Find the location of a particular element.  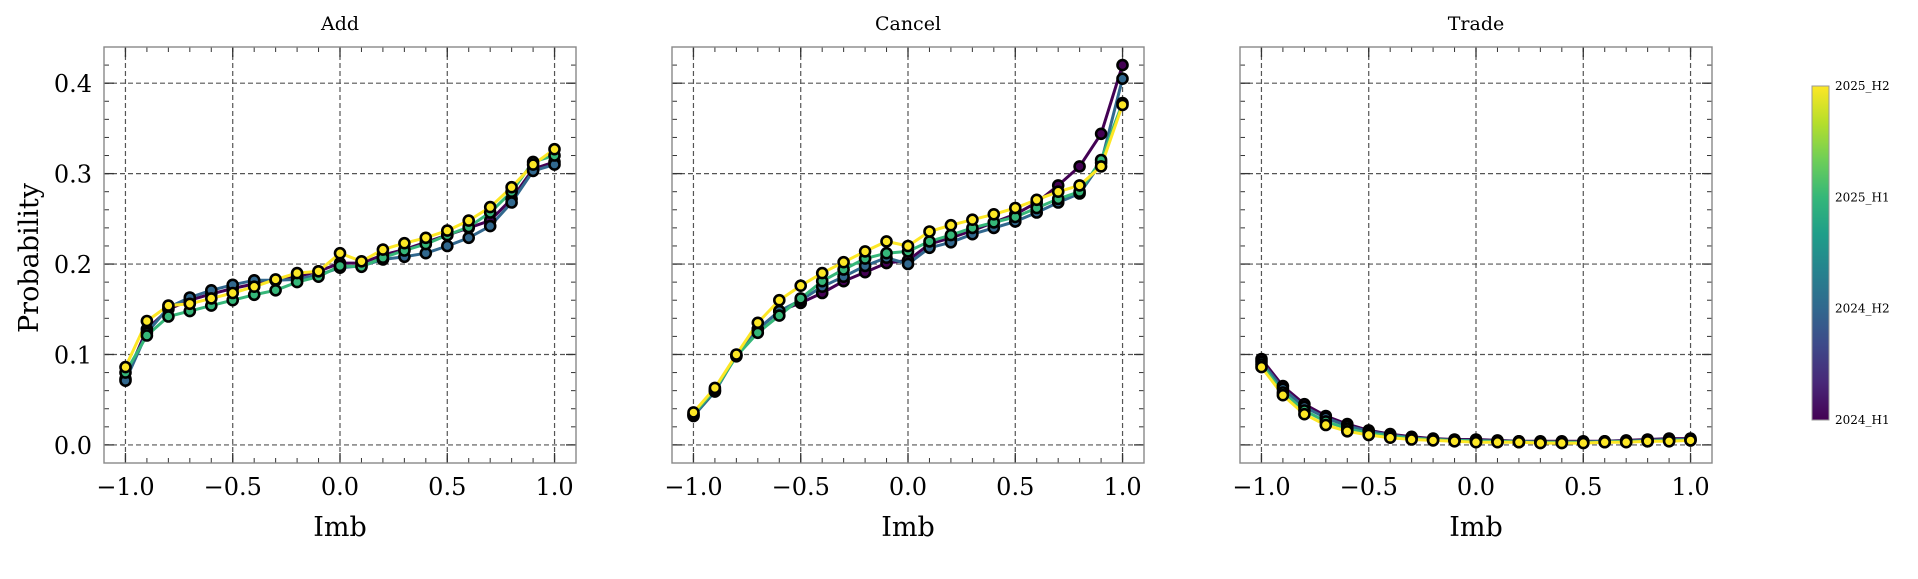

colorbar-tick-label: 2024_H2 is located at coordinates (1862, 309).